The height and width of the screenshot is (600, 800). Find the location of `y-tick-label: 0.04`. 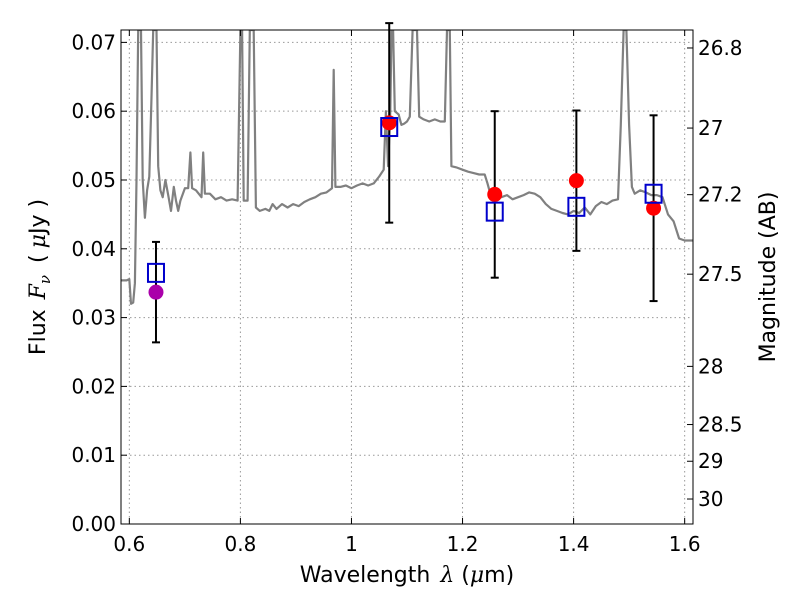

y-tick-label: 0.04 is located at coordinates (93, 249).